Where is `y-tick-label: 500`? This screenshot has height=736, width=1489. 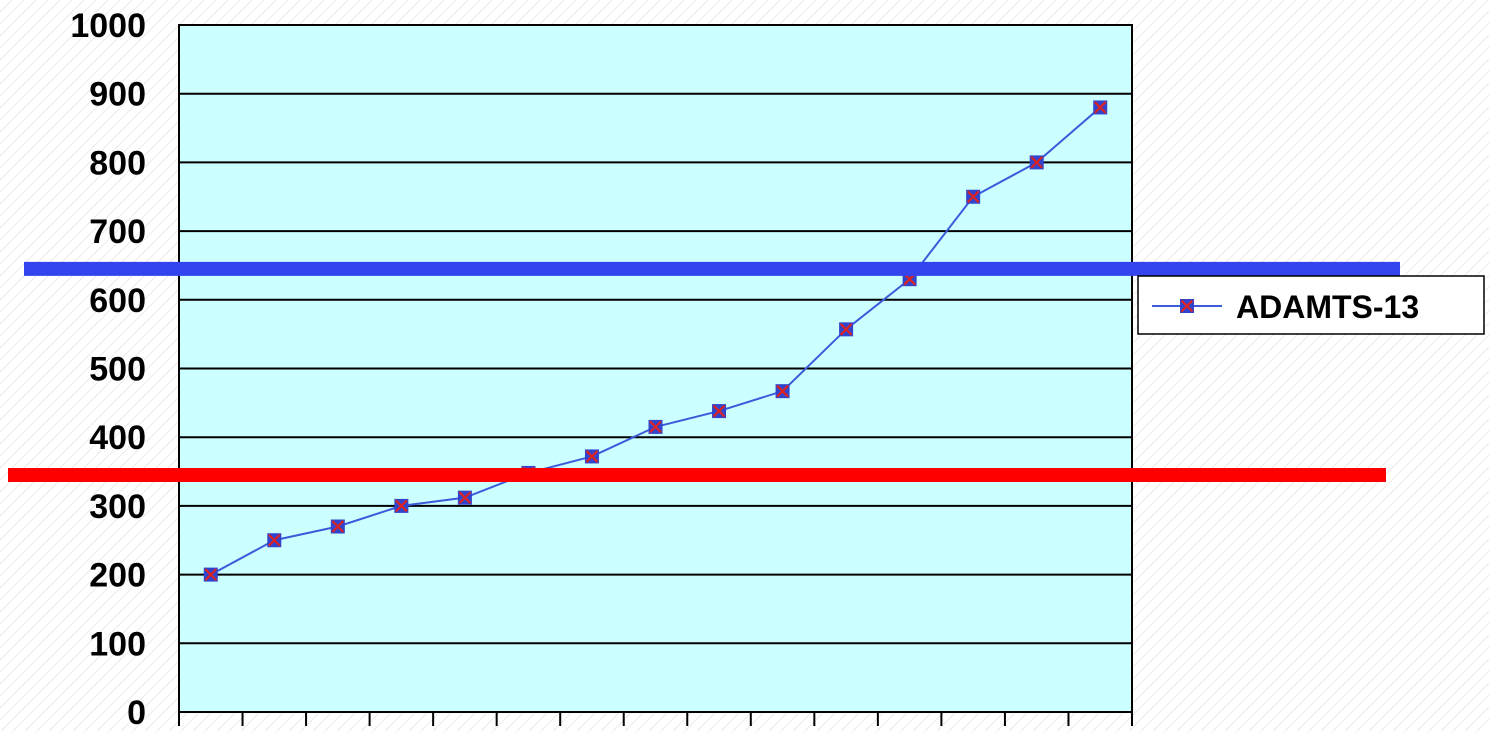
y-tick-label: 500 is located at coordinates (117, 370).